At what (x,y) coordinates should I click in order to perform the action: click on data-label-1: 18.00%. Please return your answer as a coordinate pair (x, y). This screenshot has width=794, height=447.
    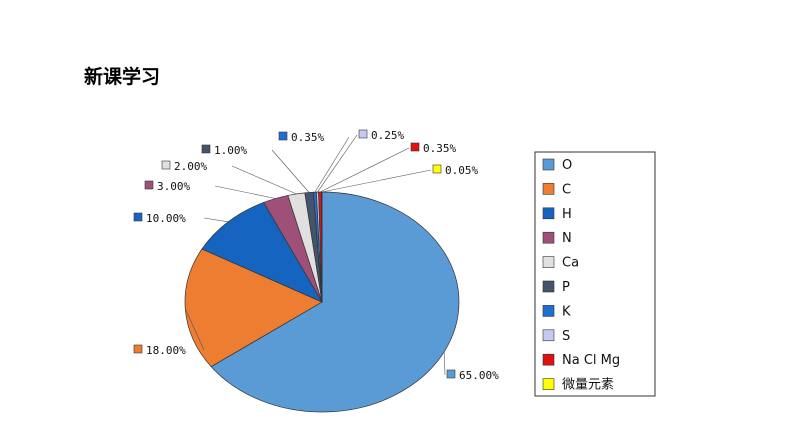
    Looking at the image, I should click on (166, 350).